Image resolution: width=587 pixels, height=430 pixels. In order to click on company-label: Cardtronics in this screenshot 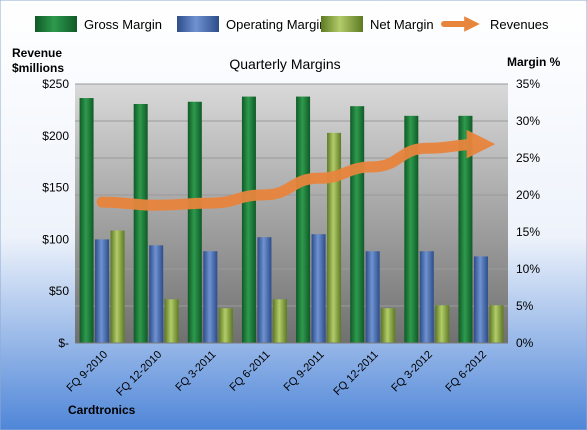, I will do `click(102, 410)`.